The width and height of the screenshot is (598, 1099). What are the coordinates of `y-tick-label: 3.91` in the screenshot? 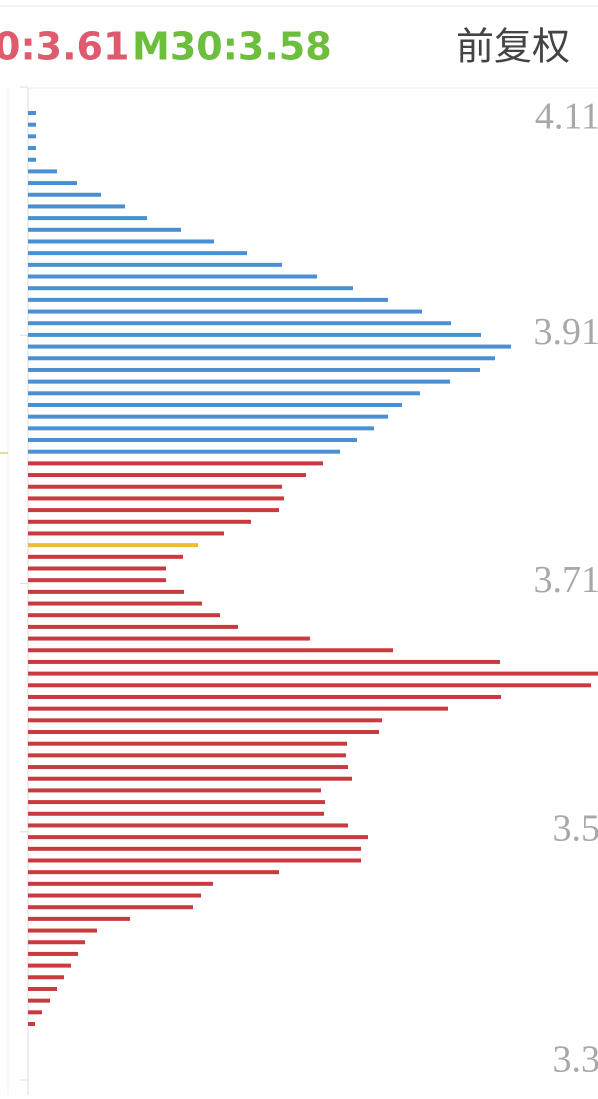 It's located at (566, 332).